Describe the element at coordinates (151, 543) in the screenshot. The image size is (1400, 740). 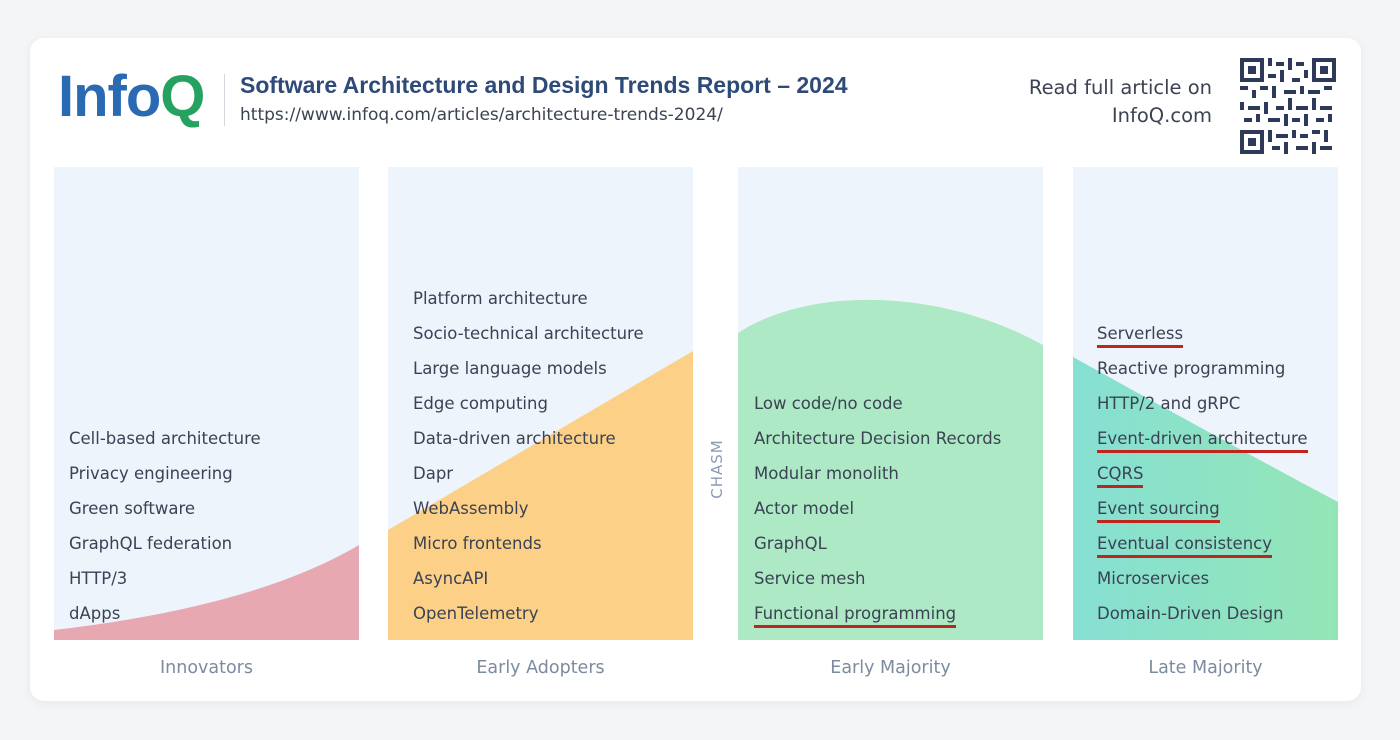
I see `item-graphql-federation: GraphQL federation` at that location.